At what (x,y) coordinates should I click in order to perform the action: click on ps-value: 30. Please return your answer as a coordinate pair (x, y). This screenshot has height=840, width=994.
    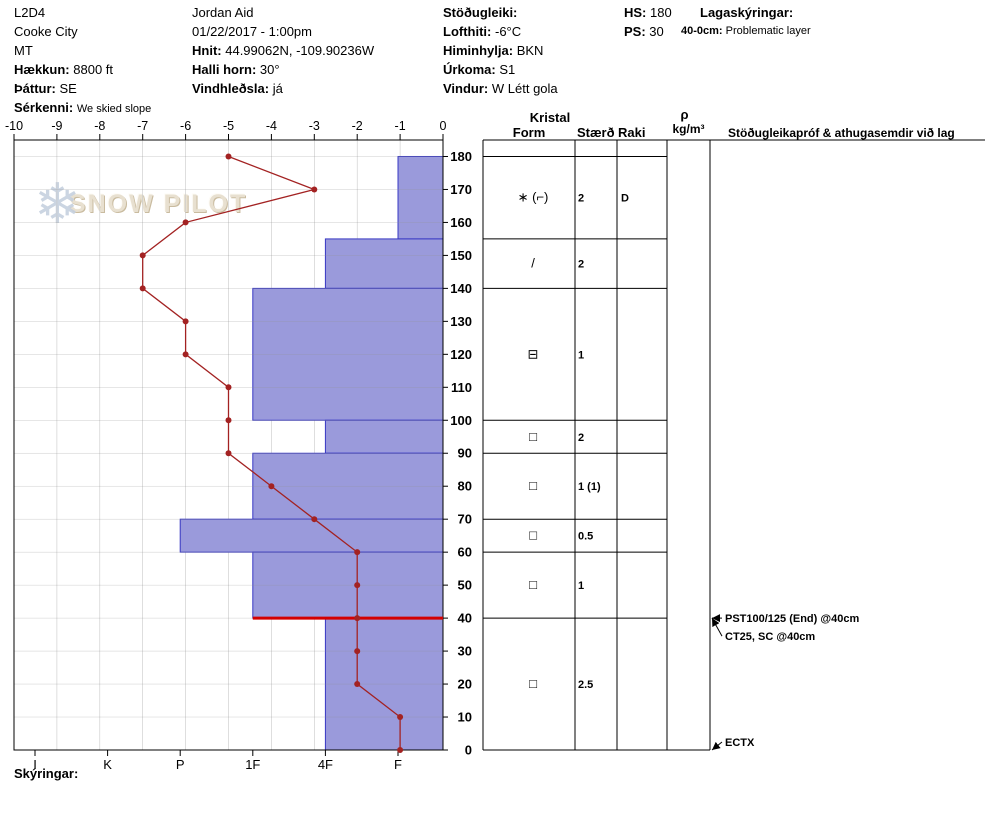
    Looking at the image, I should click on (656, 31).